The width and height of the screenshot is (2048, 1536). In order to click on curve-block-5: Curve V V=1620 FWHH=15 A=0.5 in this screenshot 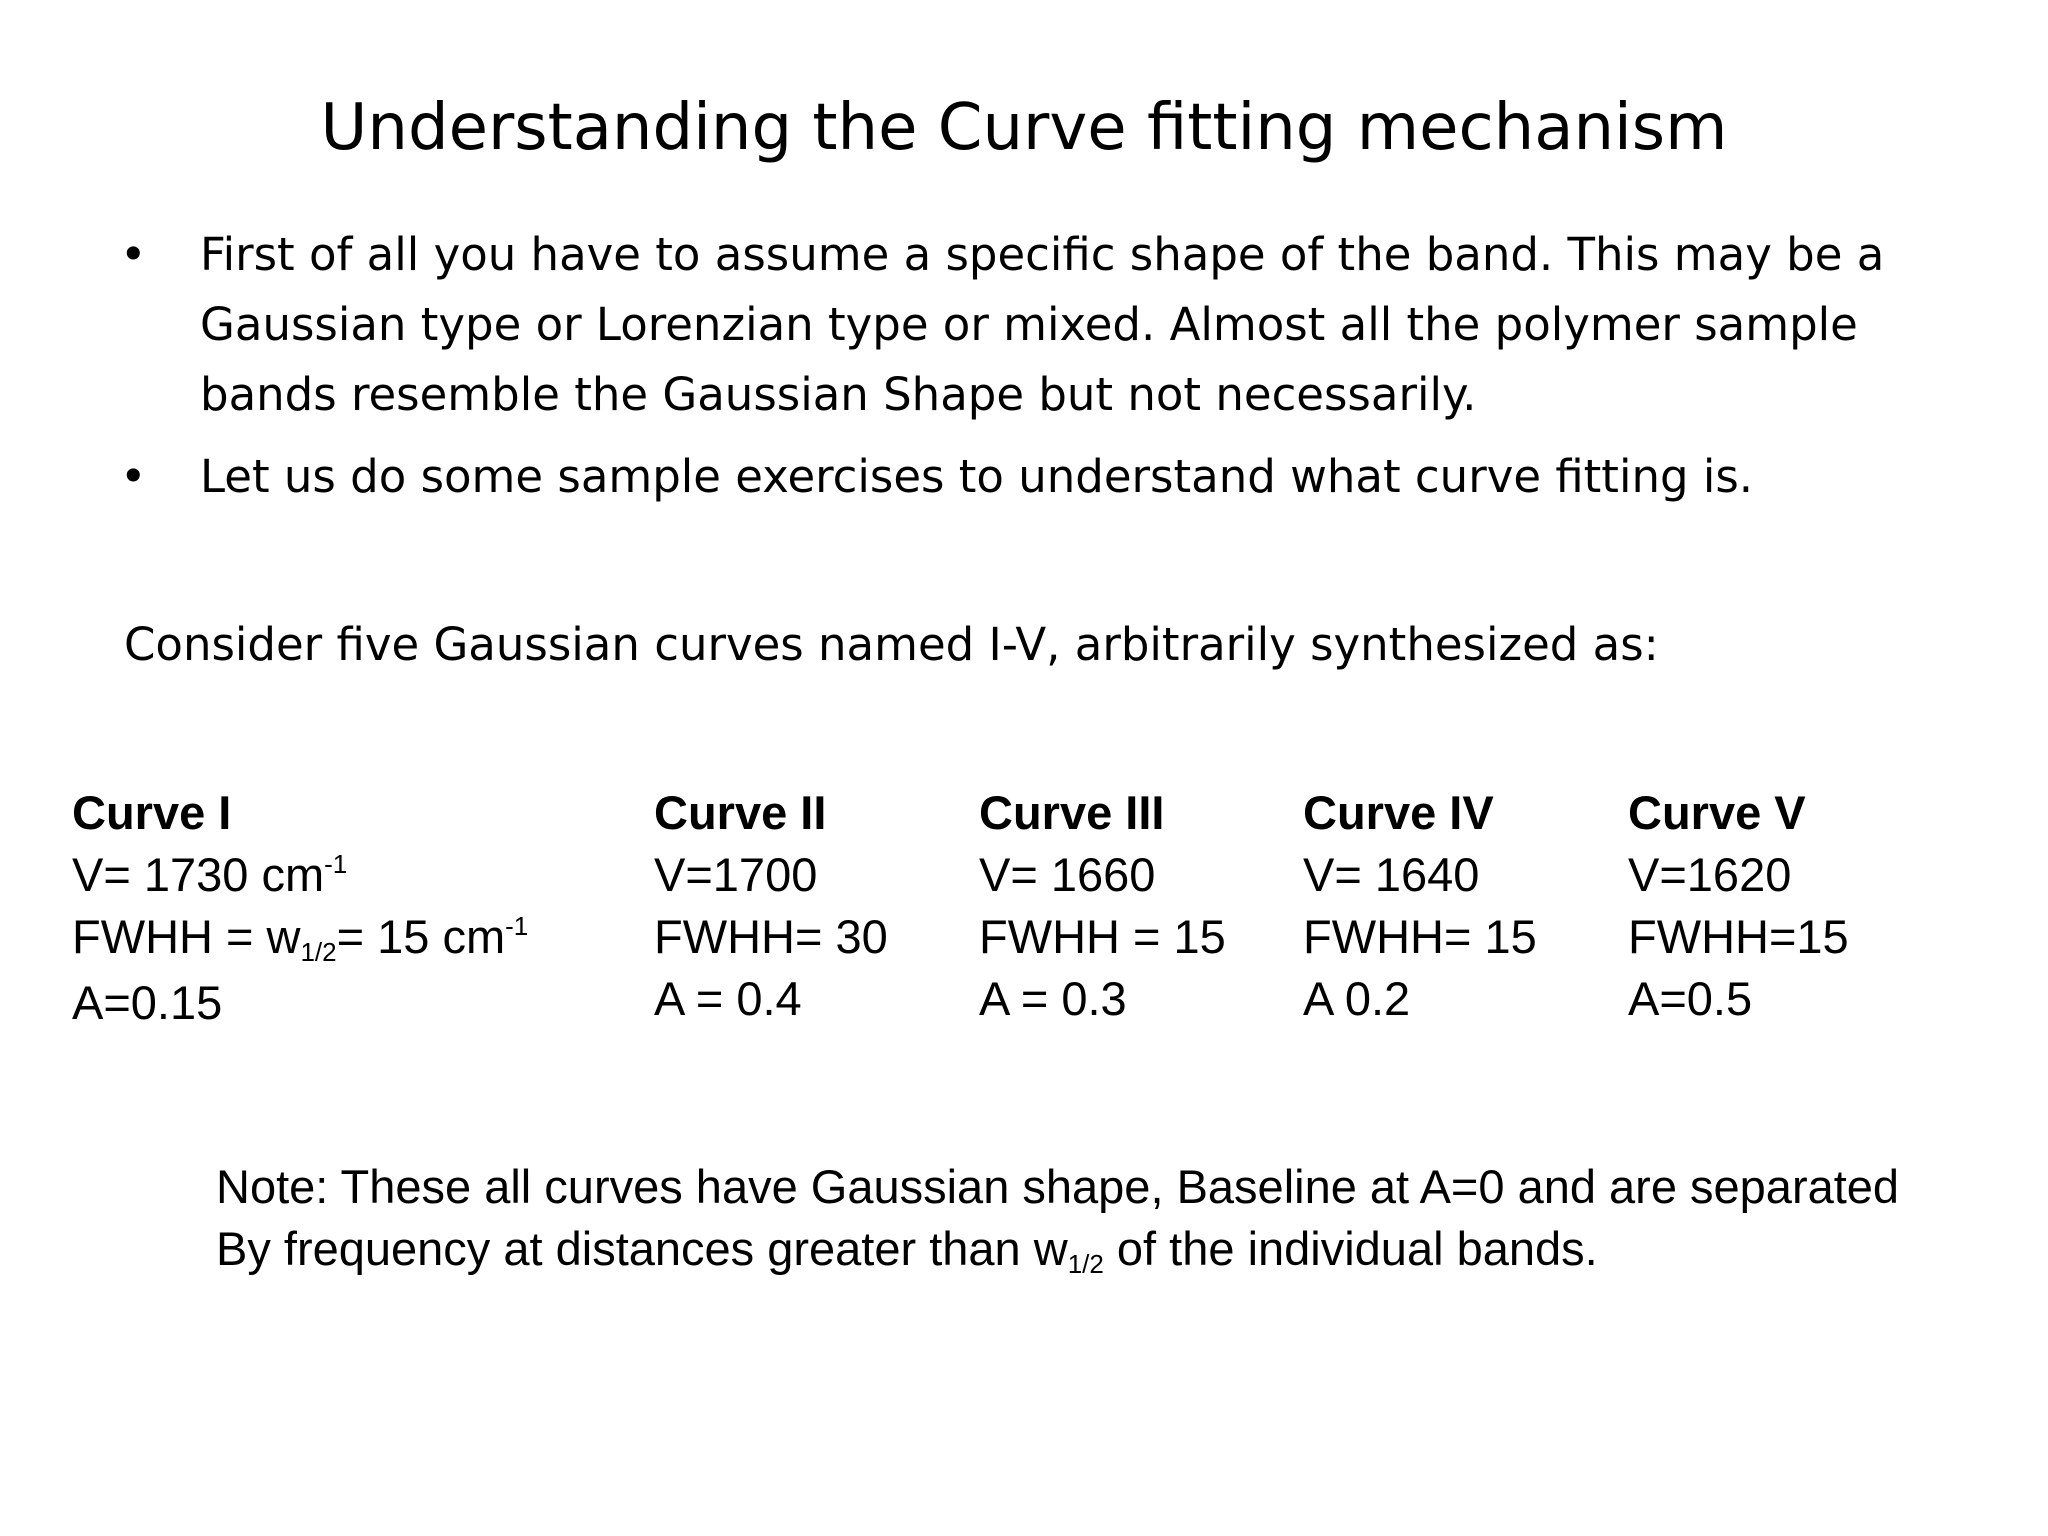, I will do `click(1738, 906)`.